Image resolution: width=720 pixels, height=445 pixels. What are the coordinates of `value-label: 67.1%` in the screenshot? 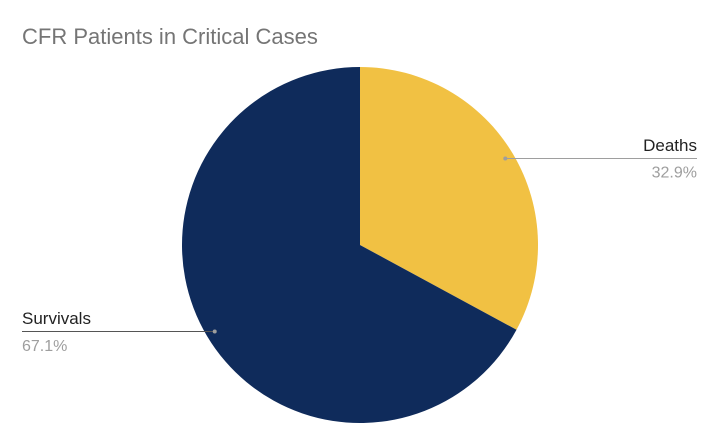 It's located at (44, 346).